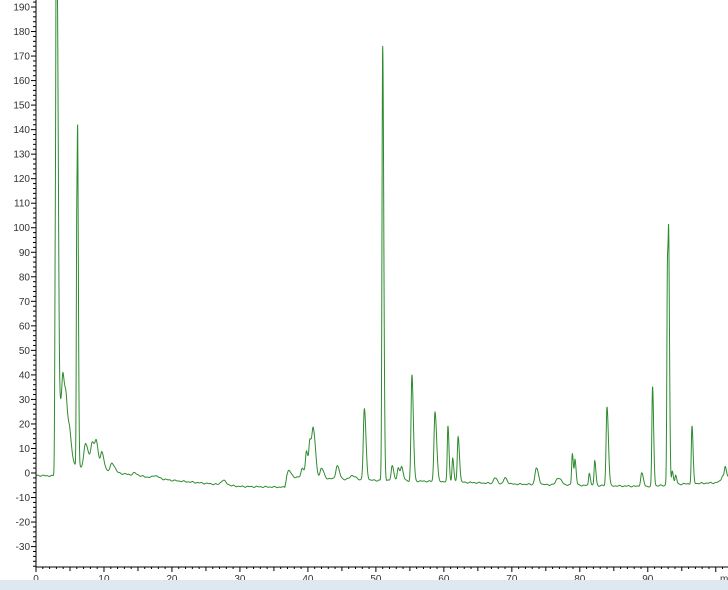 The image size is (728, 590). What do you see at coordinates (22, 204) in the screenshot?
I see `y-tick-label: 110` at bounding box center [22, 204].